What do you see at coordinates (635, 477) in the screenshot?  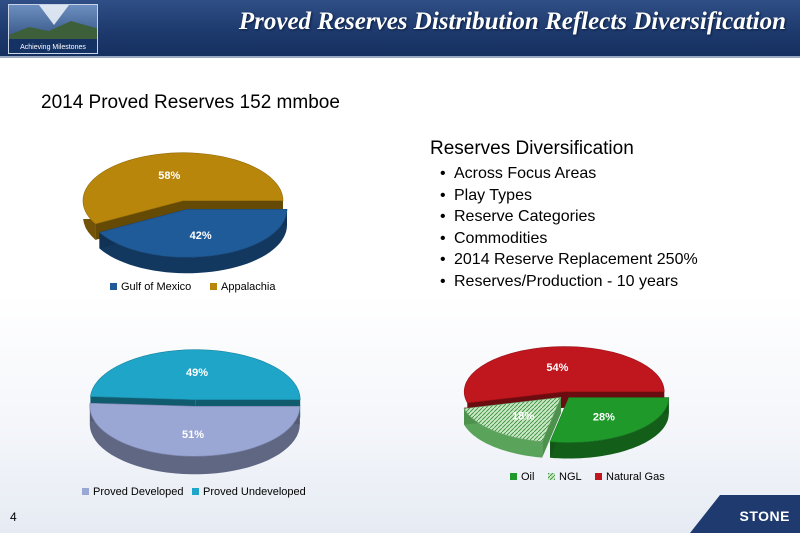 I see `legend-label: Natural Gas` at bounding box center [635, 477].